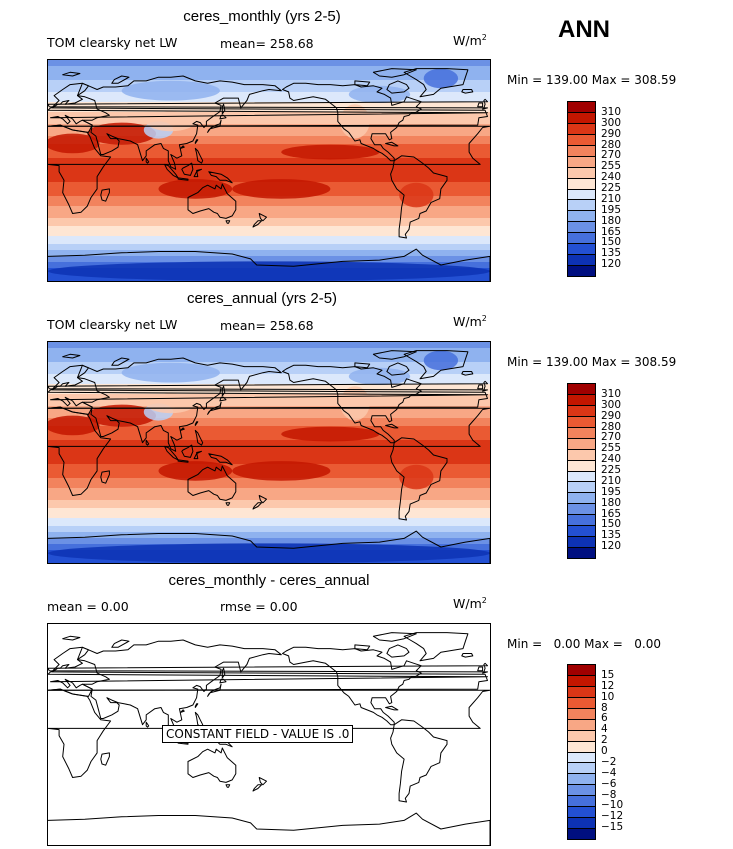  What do you see at coordinates (105, 195) in the screenshot?
I see `coastline-madagascar` at bounding box center [105, 195].